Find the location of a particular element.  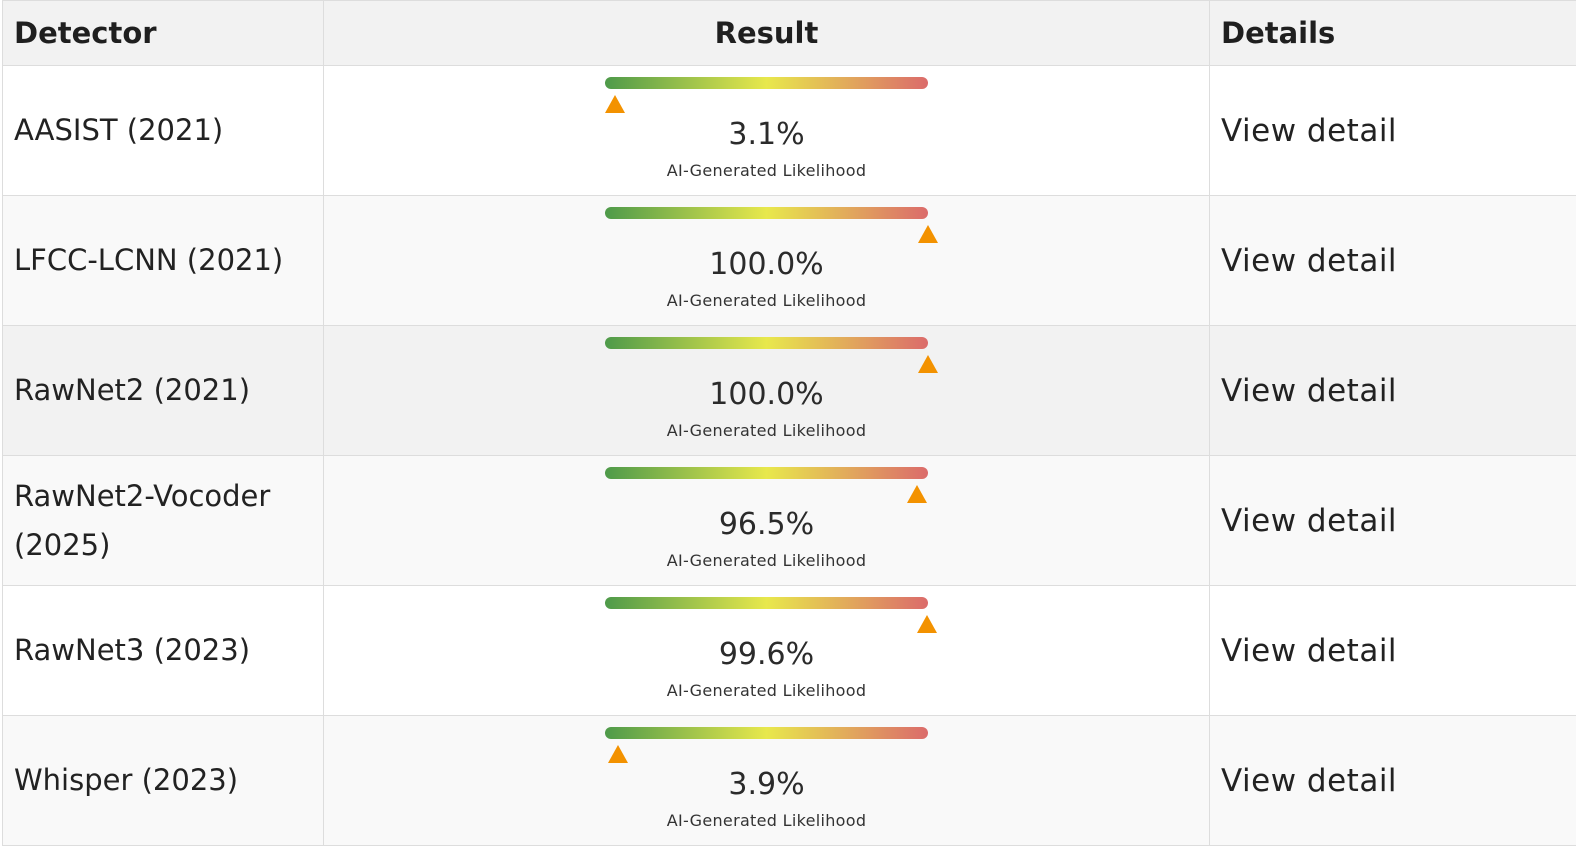

likelihood-gauge: 96.5% AI-Generated Likelihood is located at coordinates (766, 523).